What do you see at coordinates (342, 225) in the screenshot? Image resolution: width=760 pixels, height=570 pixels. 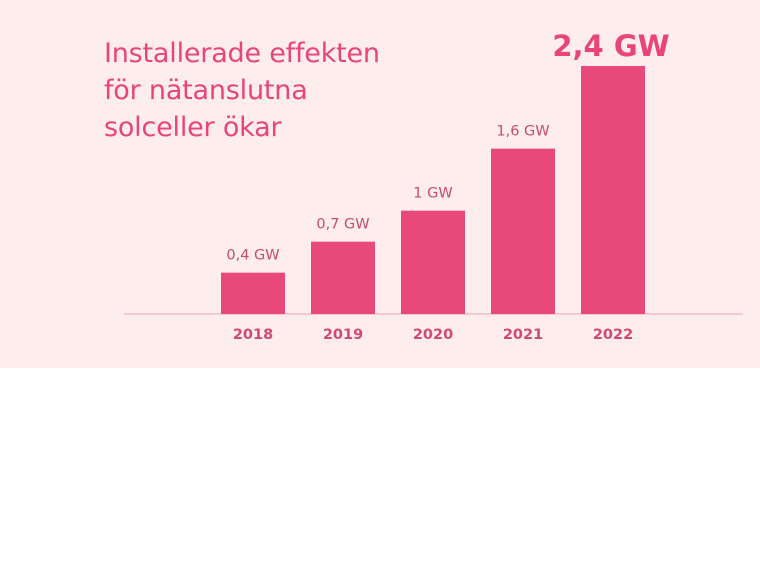 I see `value-label-2019: 0,7 GW` at bounding box center [342, 225].